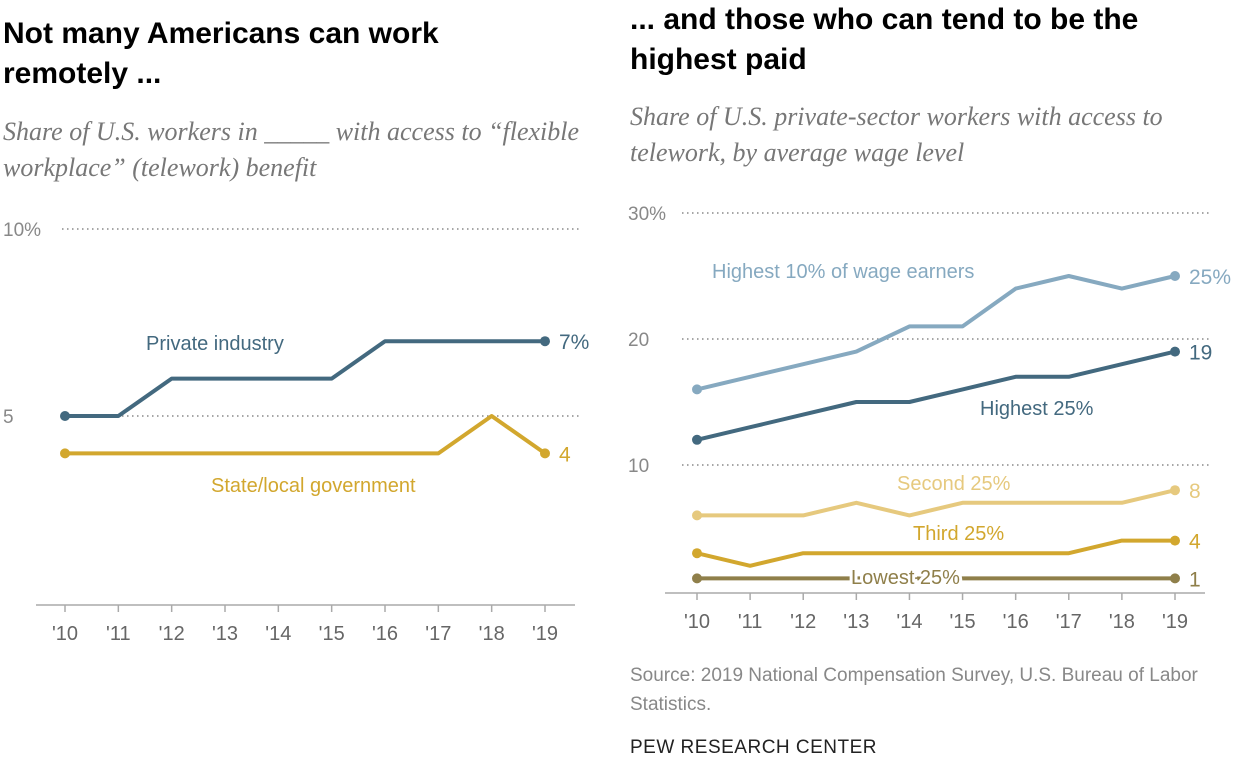  Describe the element at coordinates (1037, 409) in the screenshot. I see `series-label: Highest 25%` at that location.